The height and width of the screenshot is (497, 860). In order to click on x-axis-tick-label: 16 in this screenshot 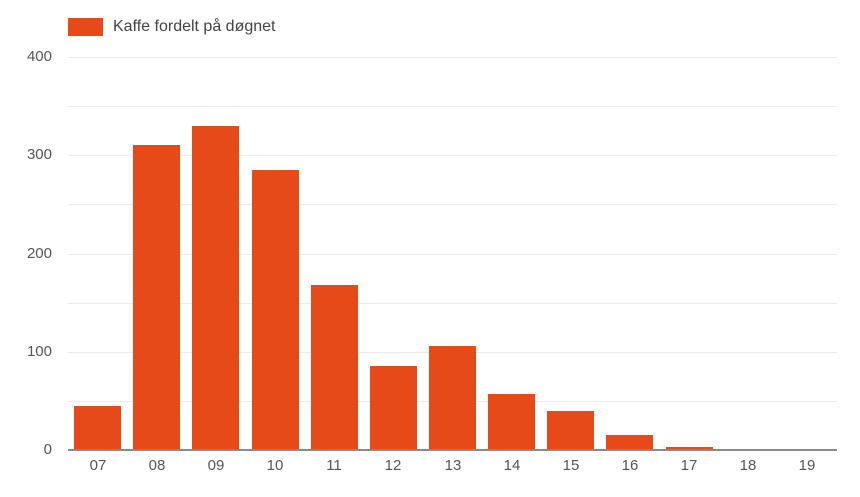, I will do `click(630, 465)`.